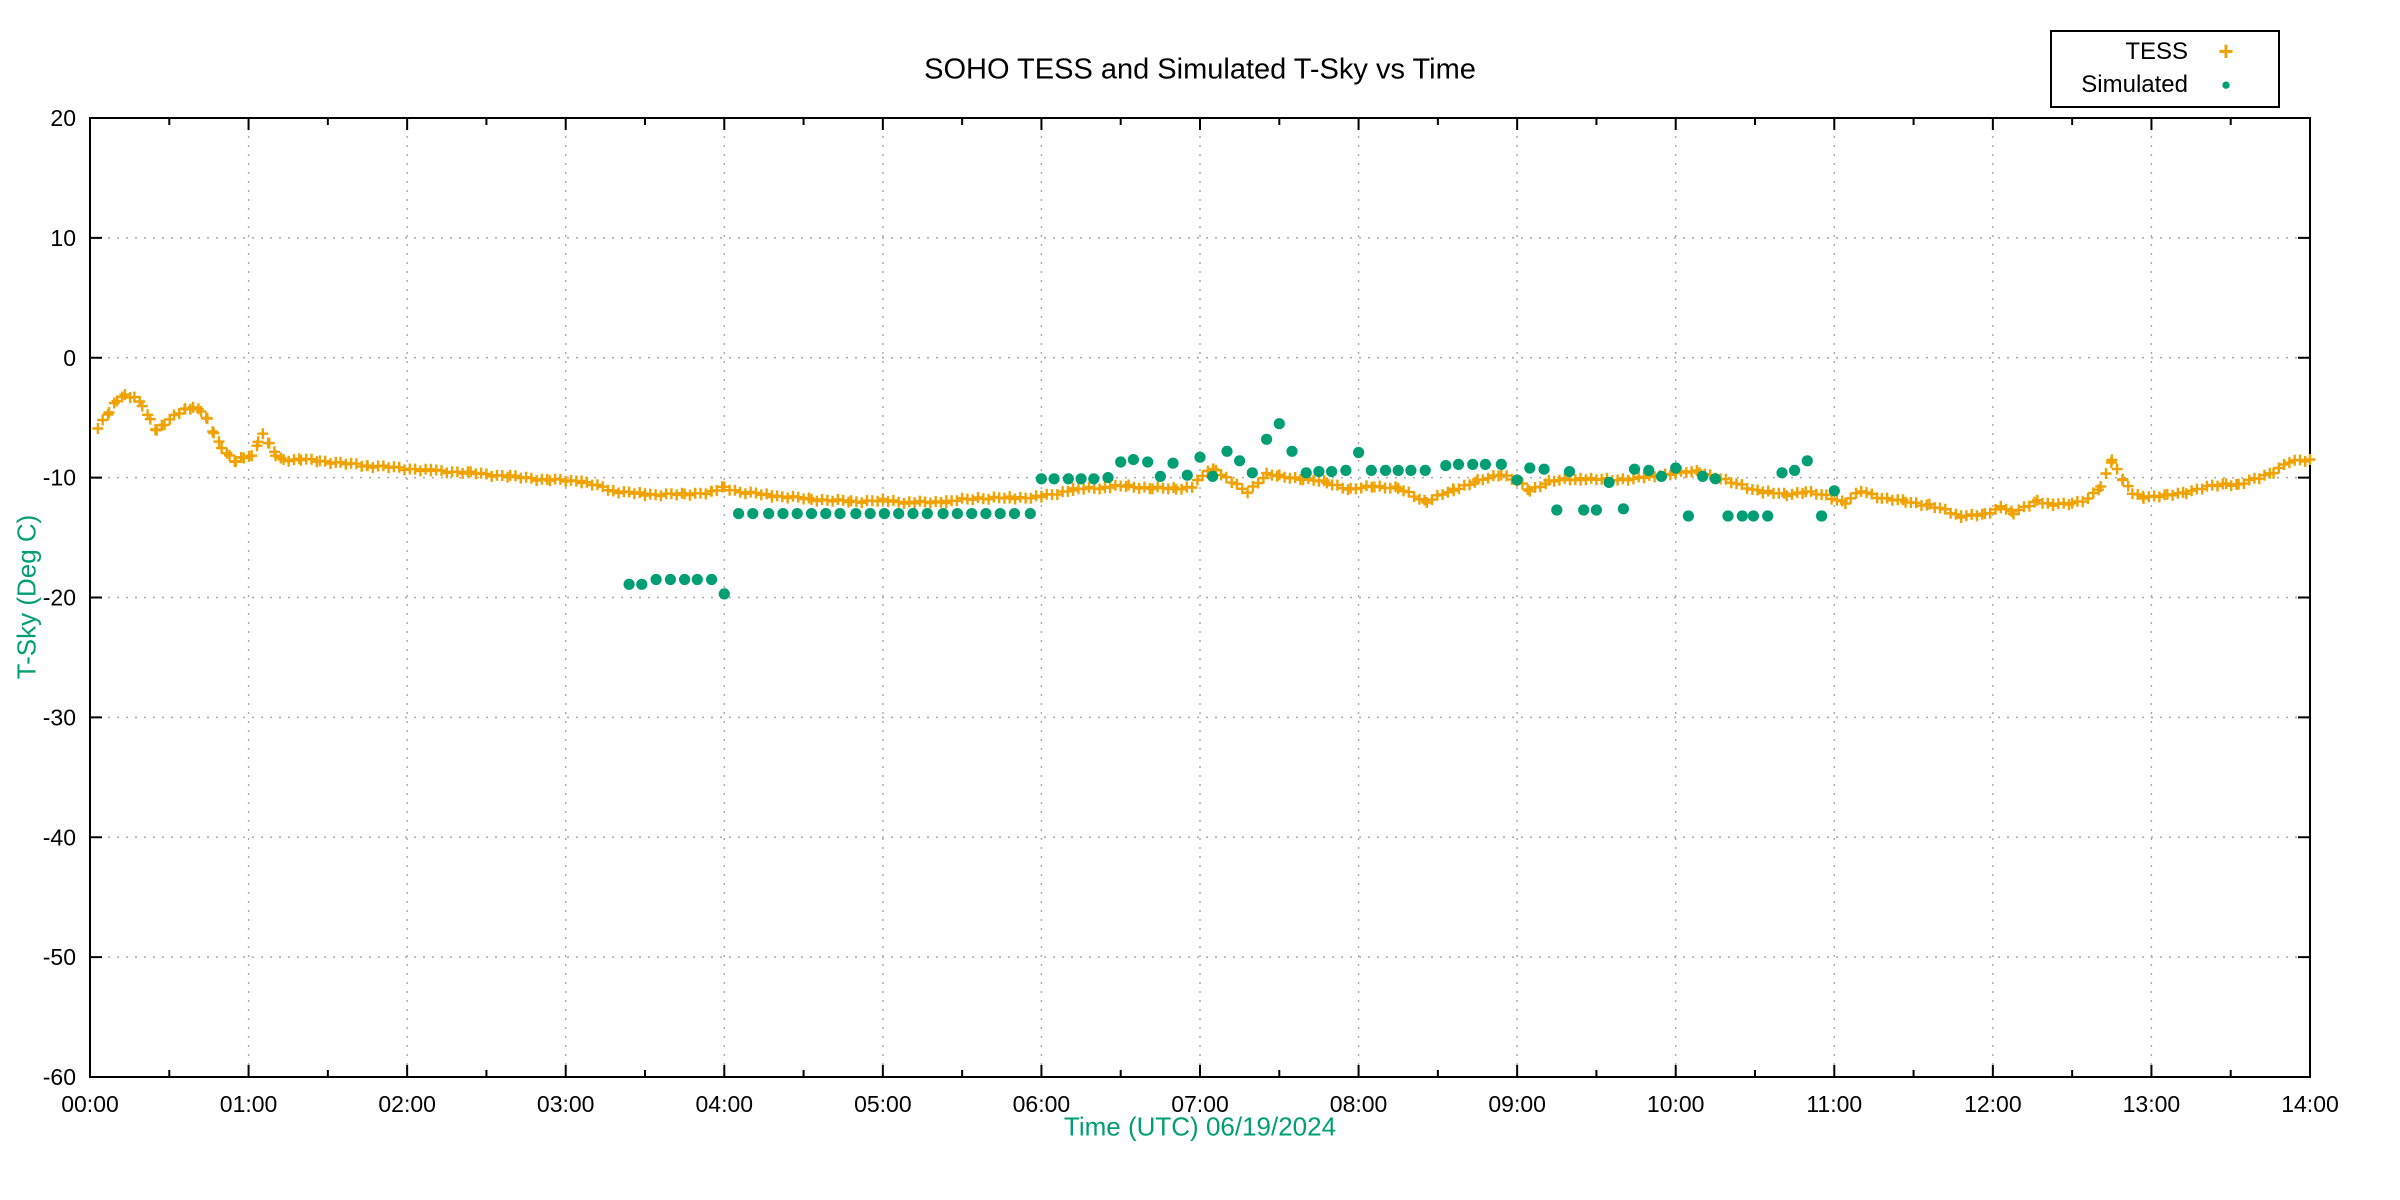  Describe the element at coordinates (59, 717) in the screenshot. I see `y-tick-label: -30` at that location.